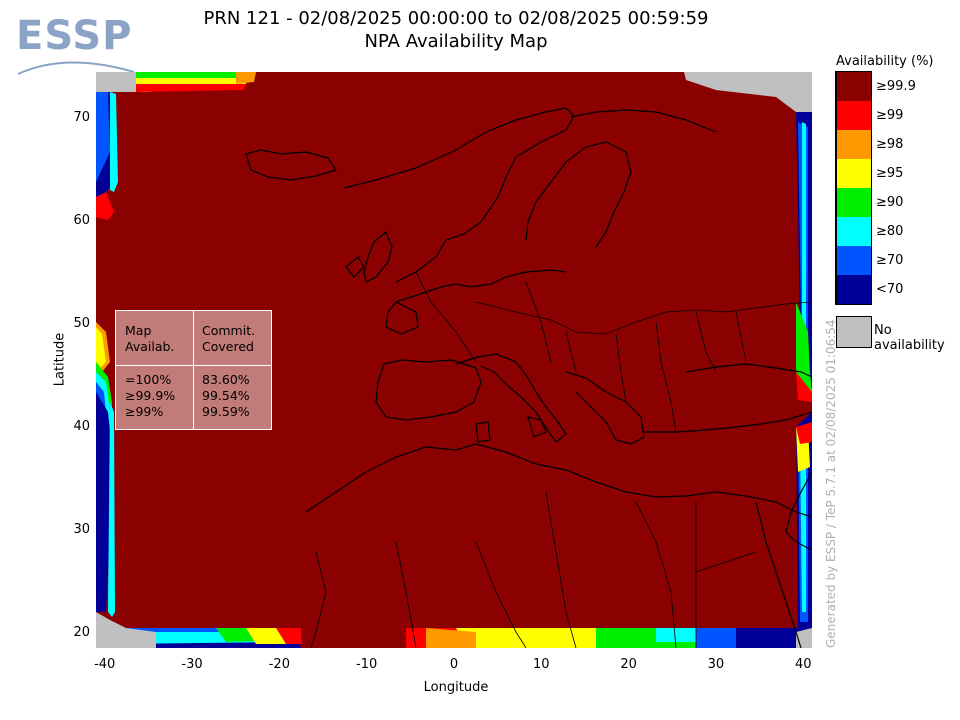 The height and width of the screenshot is (720, 960). I want to click on legend-label: ≥70, so click(890, 260).